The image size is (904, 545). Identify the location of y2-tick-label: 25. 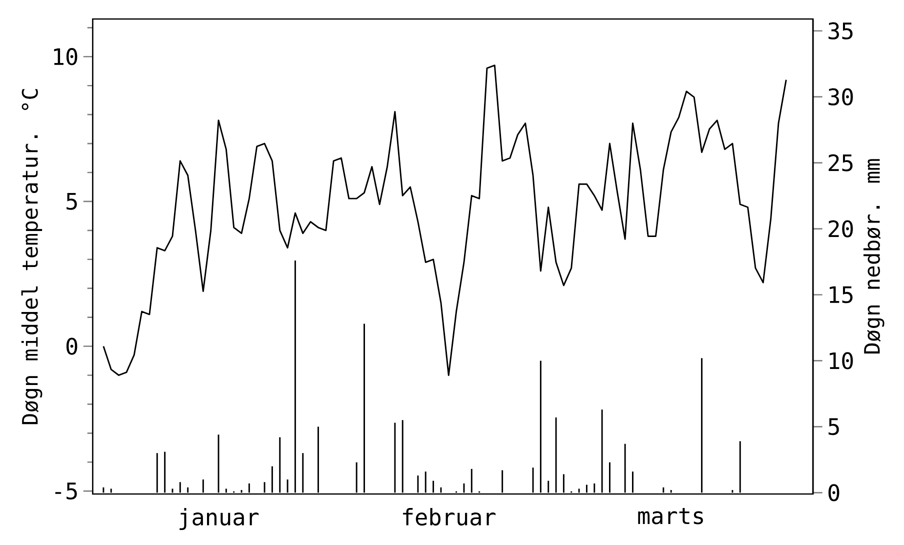
(840, 163).